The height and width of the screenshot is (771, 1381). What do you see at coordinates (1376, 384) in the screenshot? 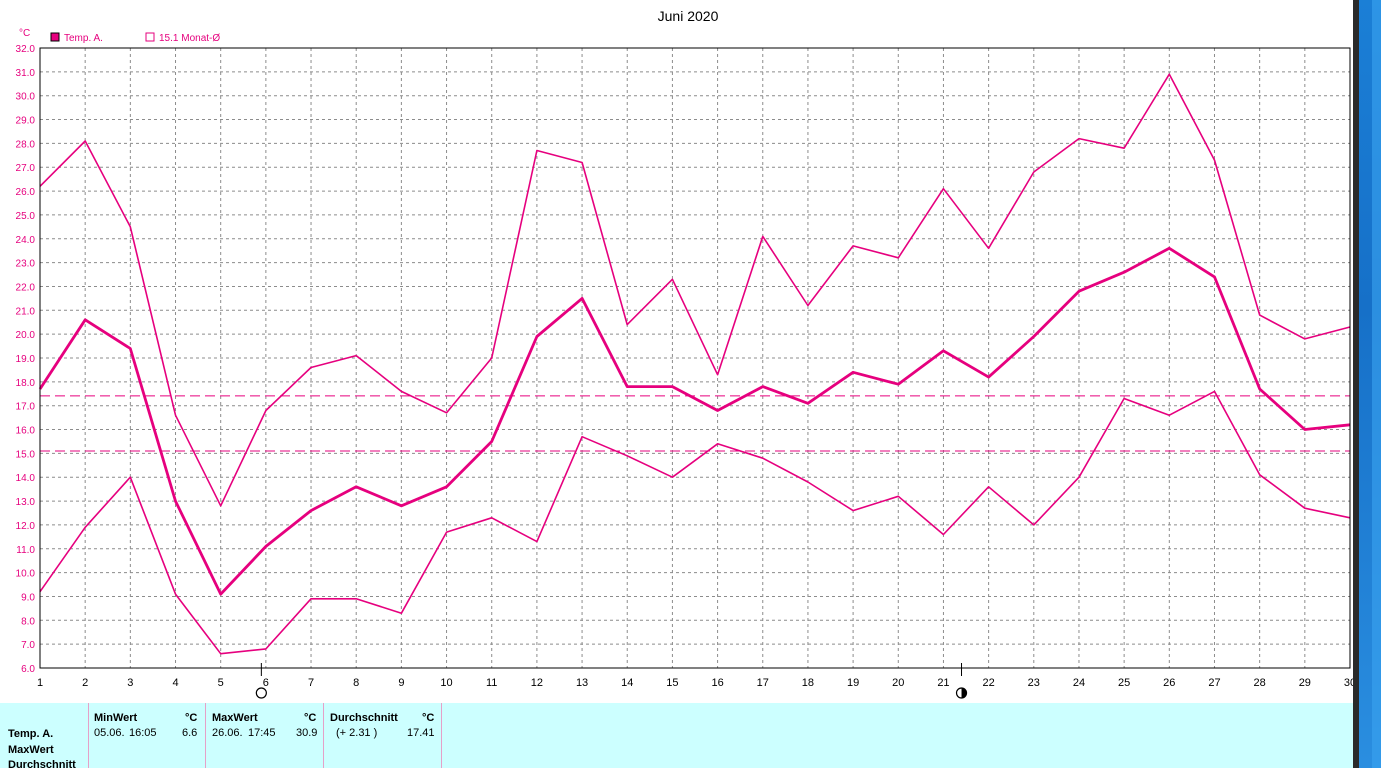
I see `desktop-highlight` at bounding box center [1376, 384].